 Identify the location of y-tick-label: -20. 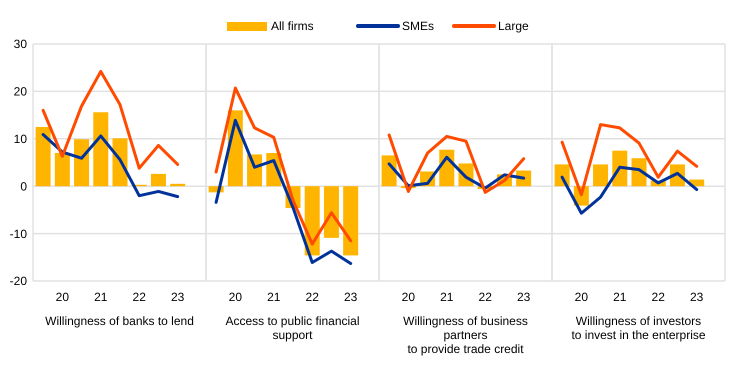
(19, 281).